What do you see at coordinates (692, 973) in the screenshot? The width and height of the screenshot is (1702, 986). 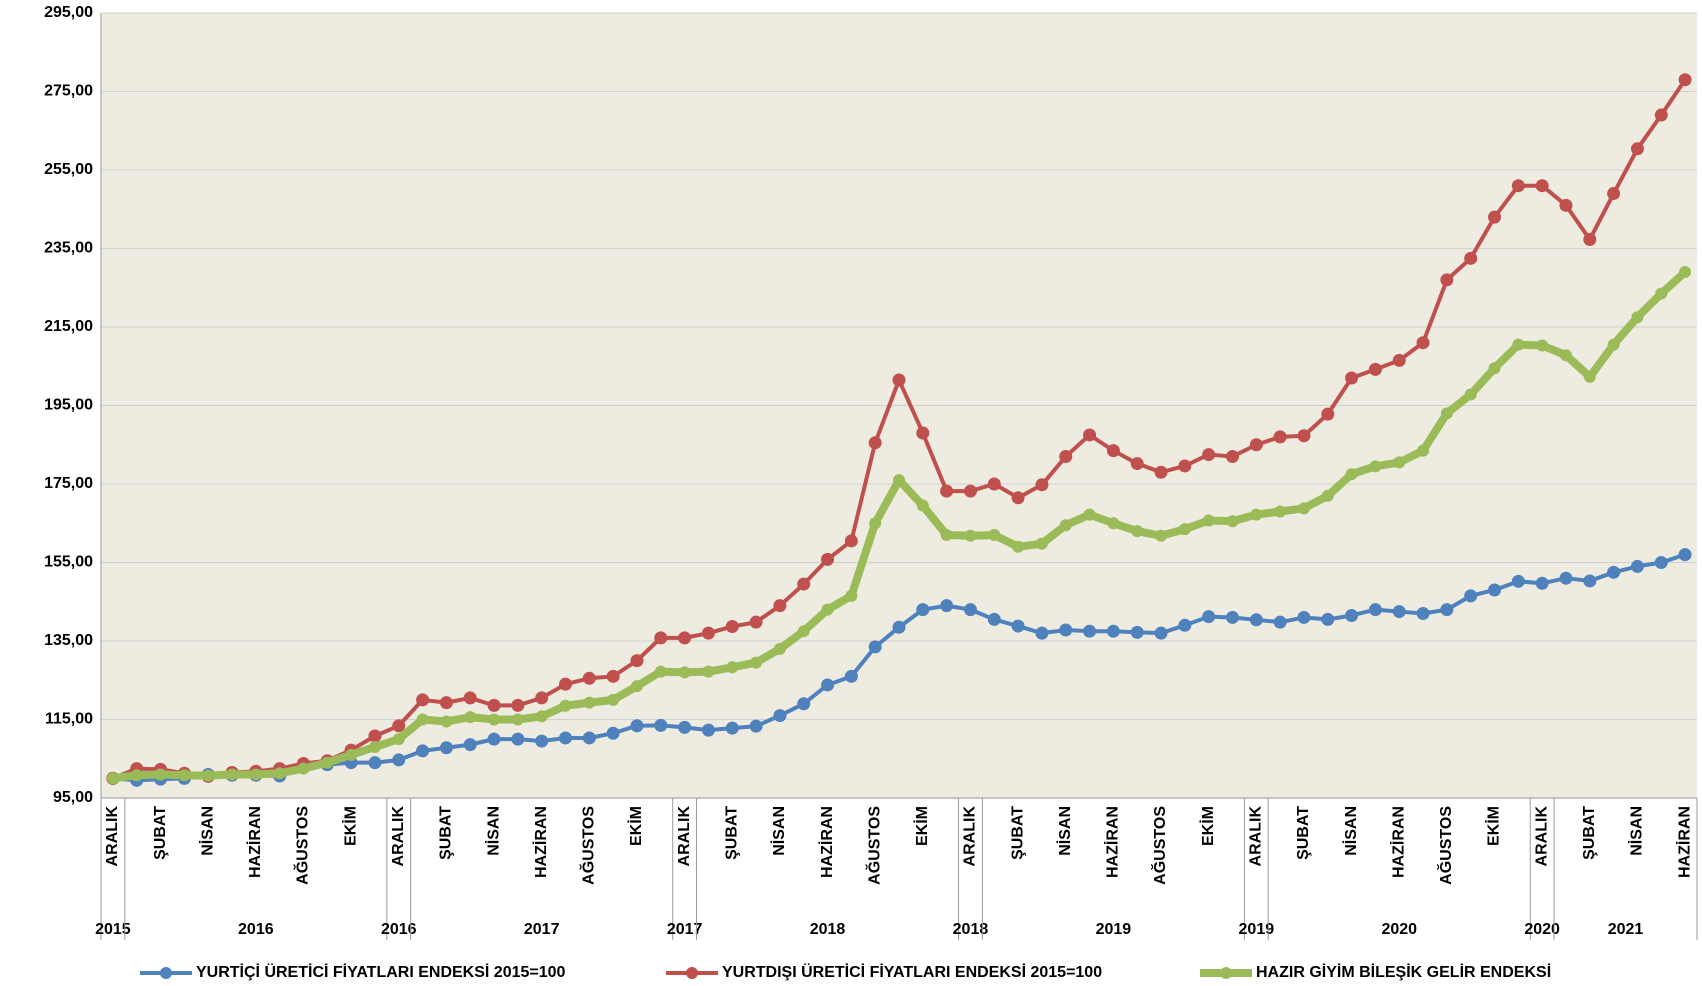 I see `legend-marker` at bounding box center [692, 973].